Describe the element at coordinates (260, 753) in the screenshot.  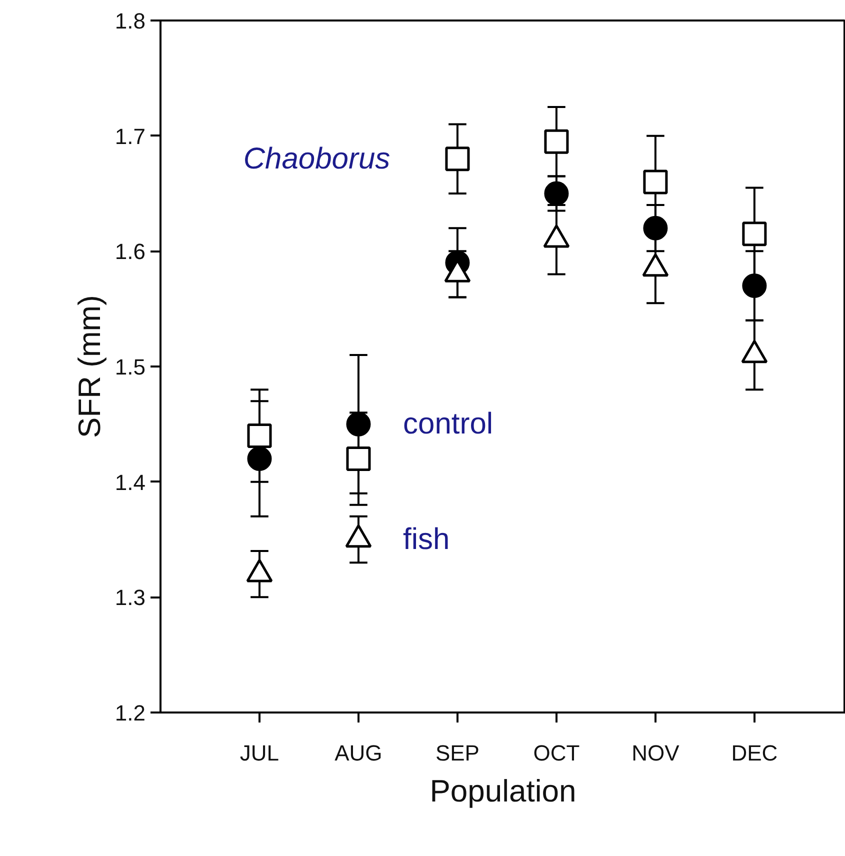
I see `x-tick-label: JUL` at that location.